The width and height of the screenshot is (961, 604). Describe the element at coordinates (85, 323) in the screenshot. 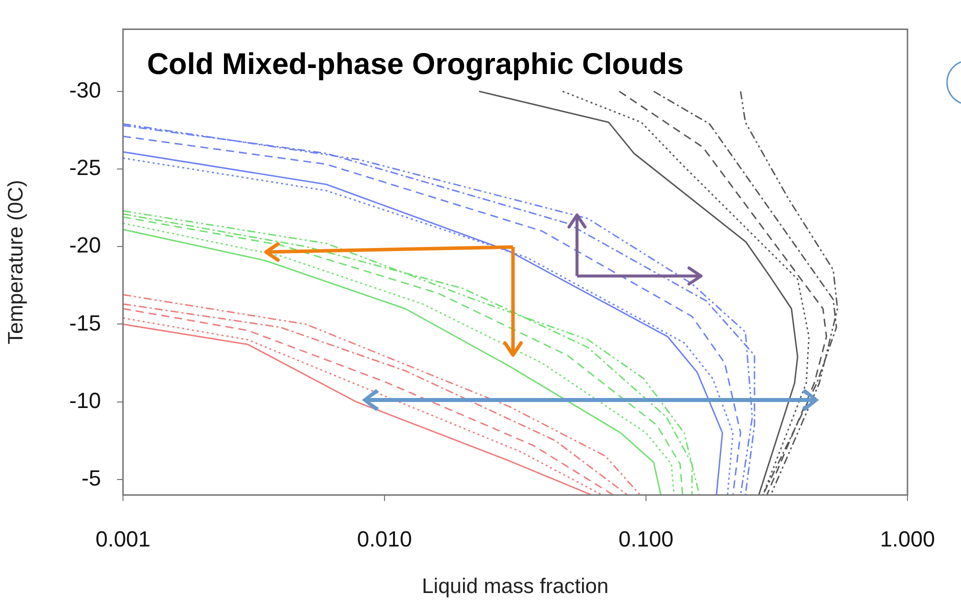

I see `y-tick-label: -15` at that location.